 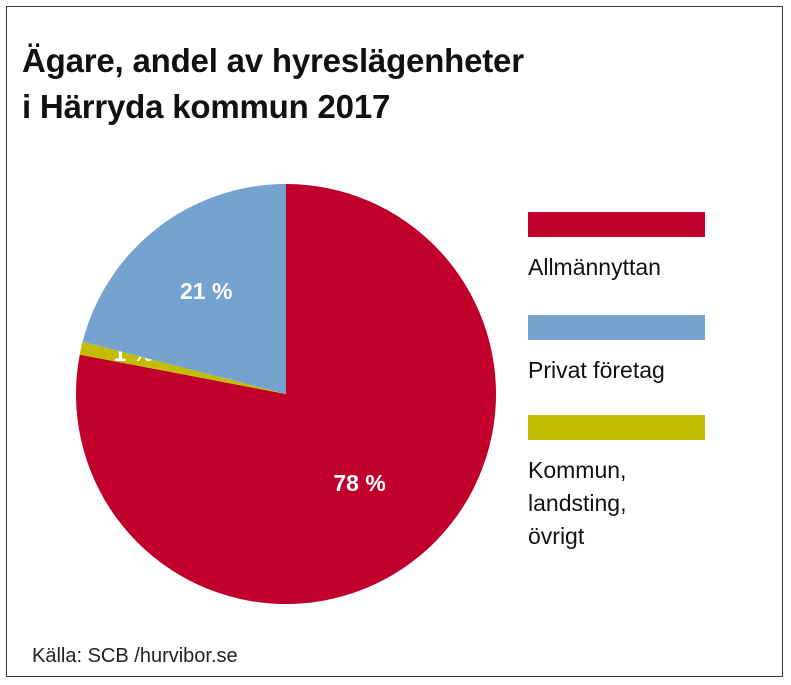 What do you see at coordinates (616, 351) in the screenshot?
I see `legend-item-privat-foretag: Privat företag` at bounding box center [616, 351].